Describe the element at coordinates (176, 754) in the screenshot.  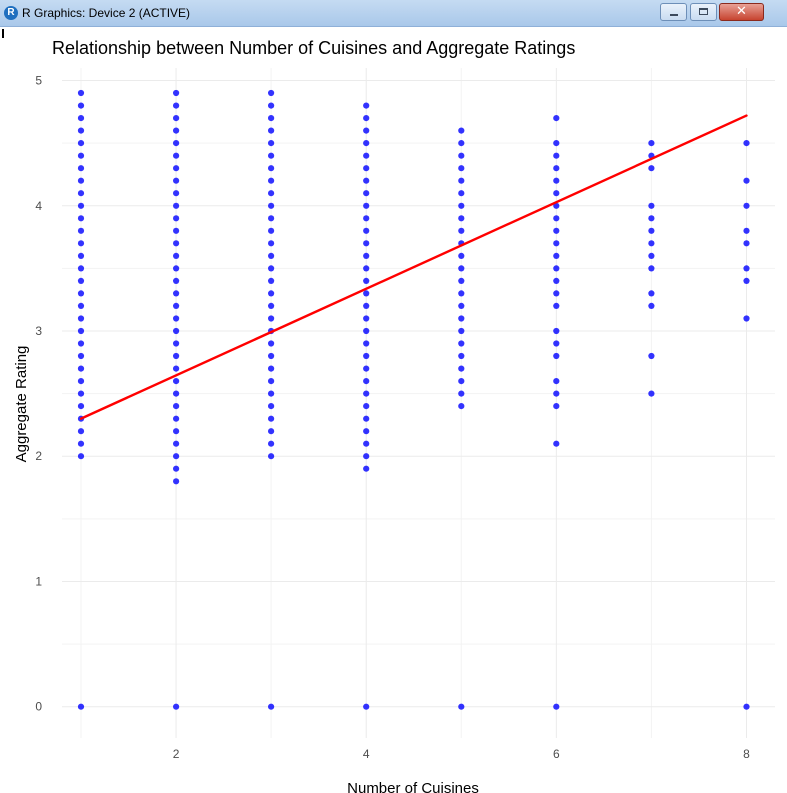
I see `x-tick-label: 2` at that location.